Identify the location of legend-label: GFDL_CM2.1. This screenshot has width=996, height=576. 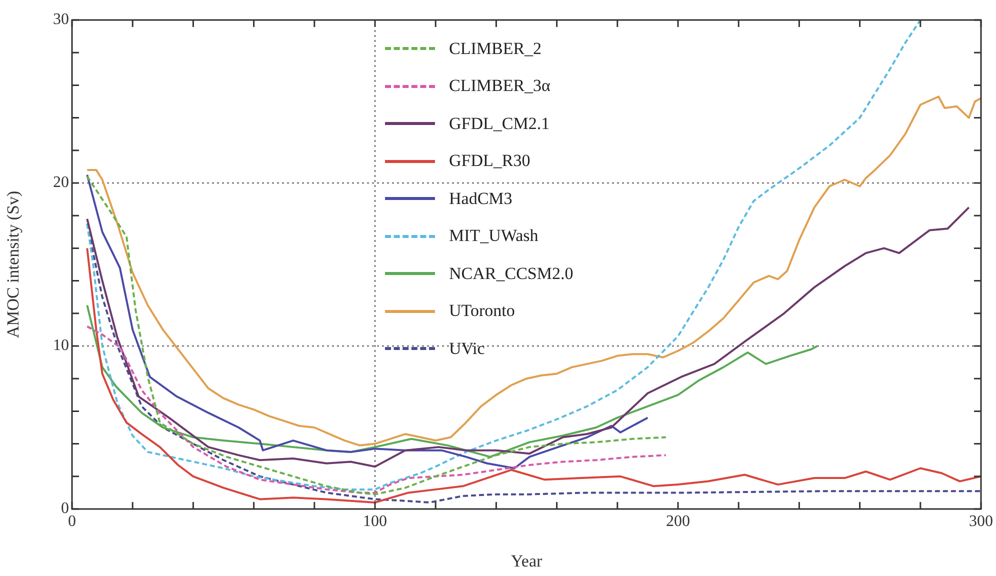
(499, 124).